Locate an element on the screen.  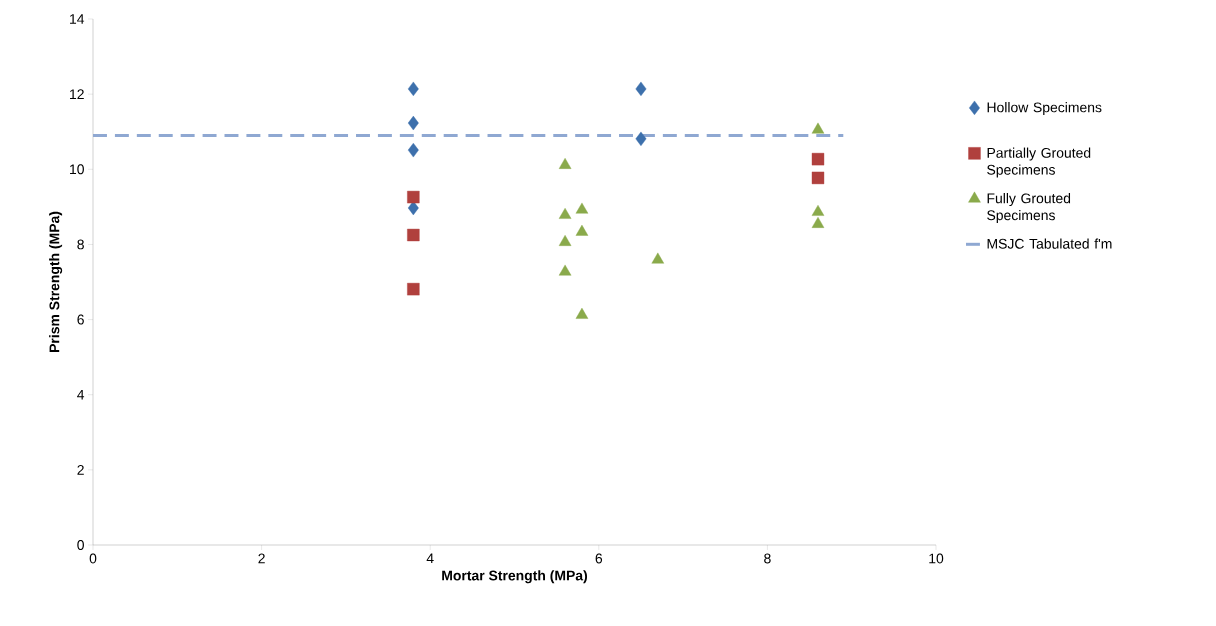
x-tick-label: 6 is located at coordinates (599, 558).